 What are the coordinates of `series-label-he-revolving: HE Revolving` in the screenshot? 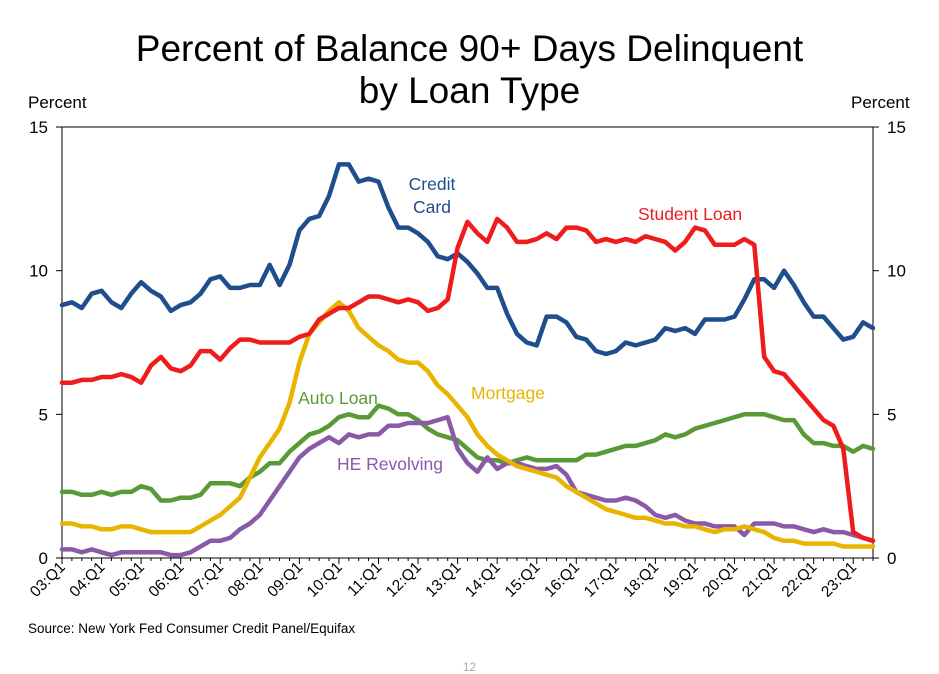 It's located at (390, 464).